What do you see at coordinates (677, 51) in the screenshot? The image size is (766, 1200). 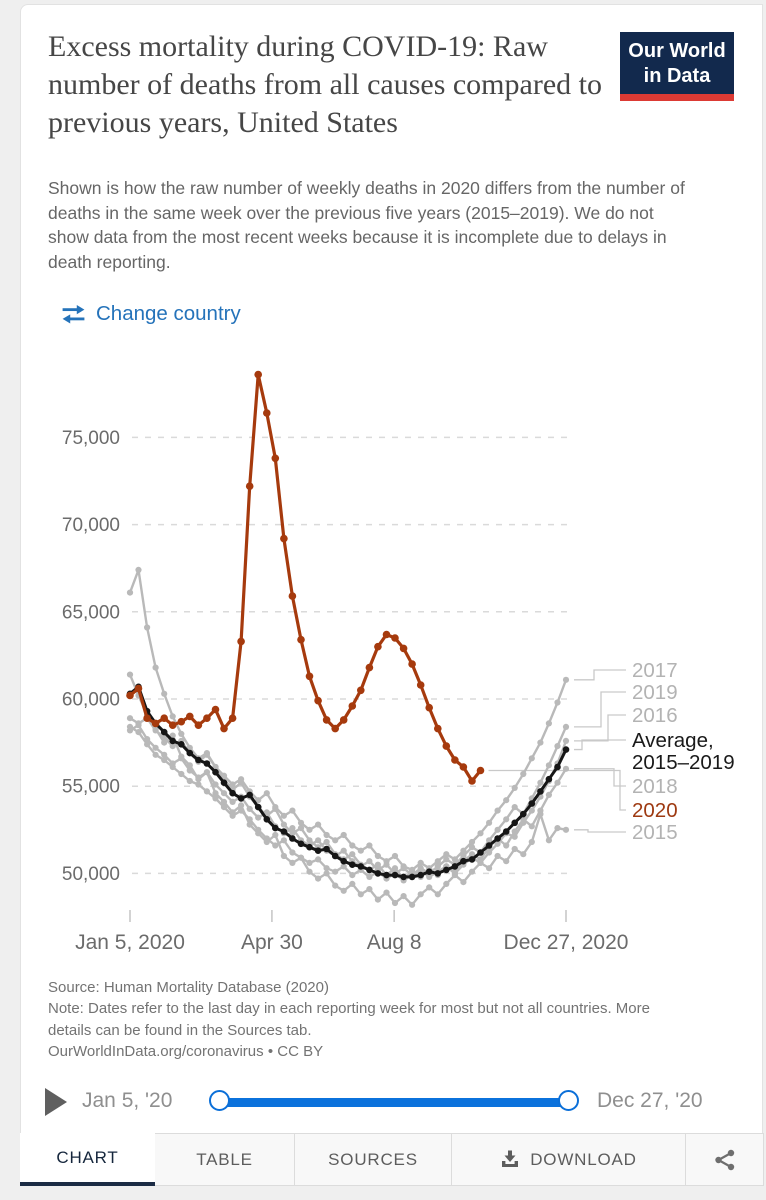 I see `owid-logo-line1: Our World` at bounding box center [677, 51].